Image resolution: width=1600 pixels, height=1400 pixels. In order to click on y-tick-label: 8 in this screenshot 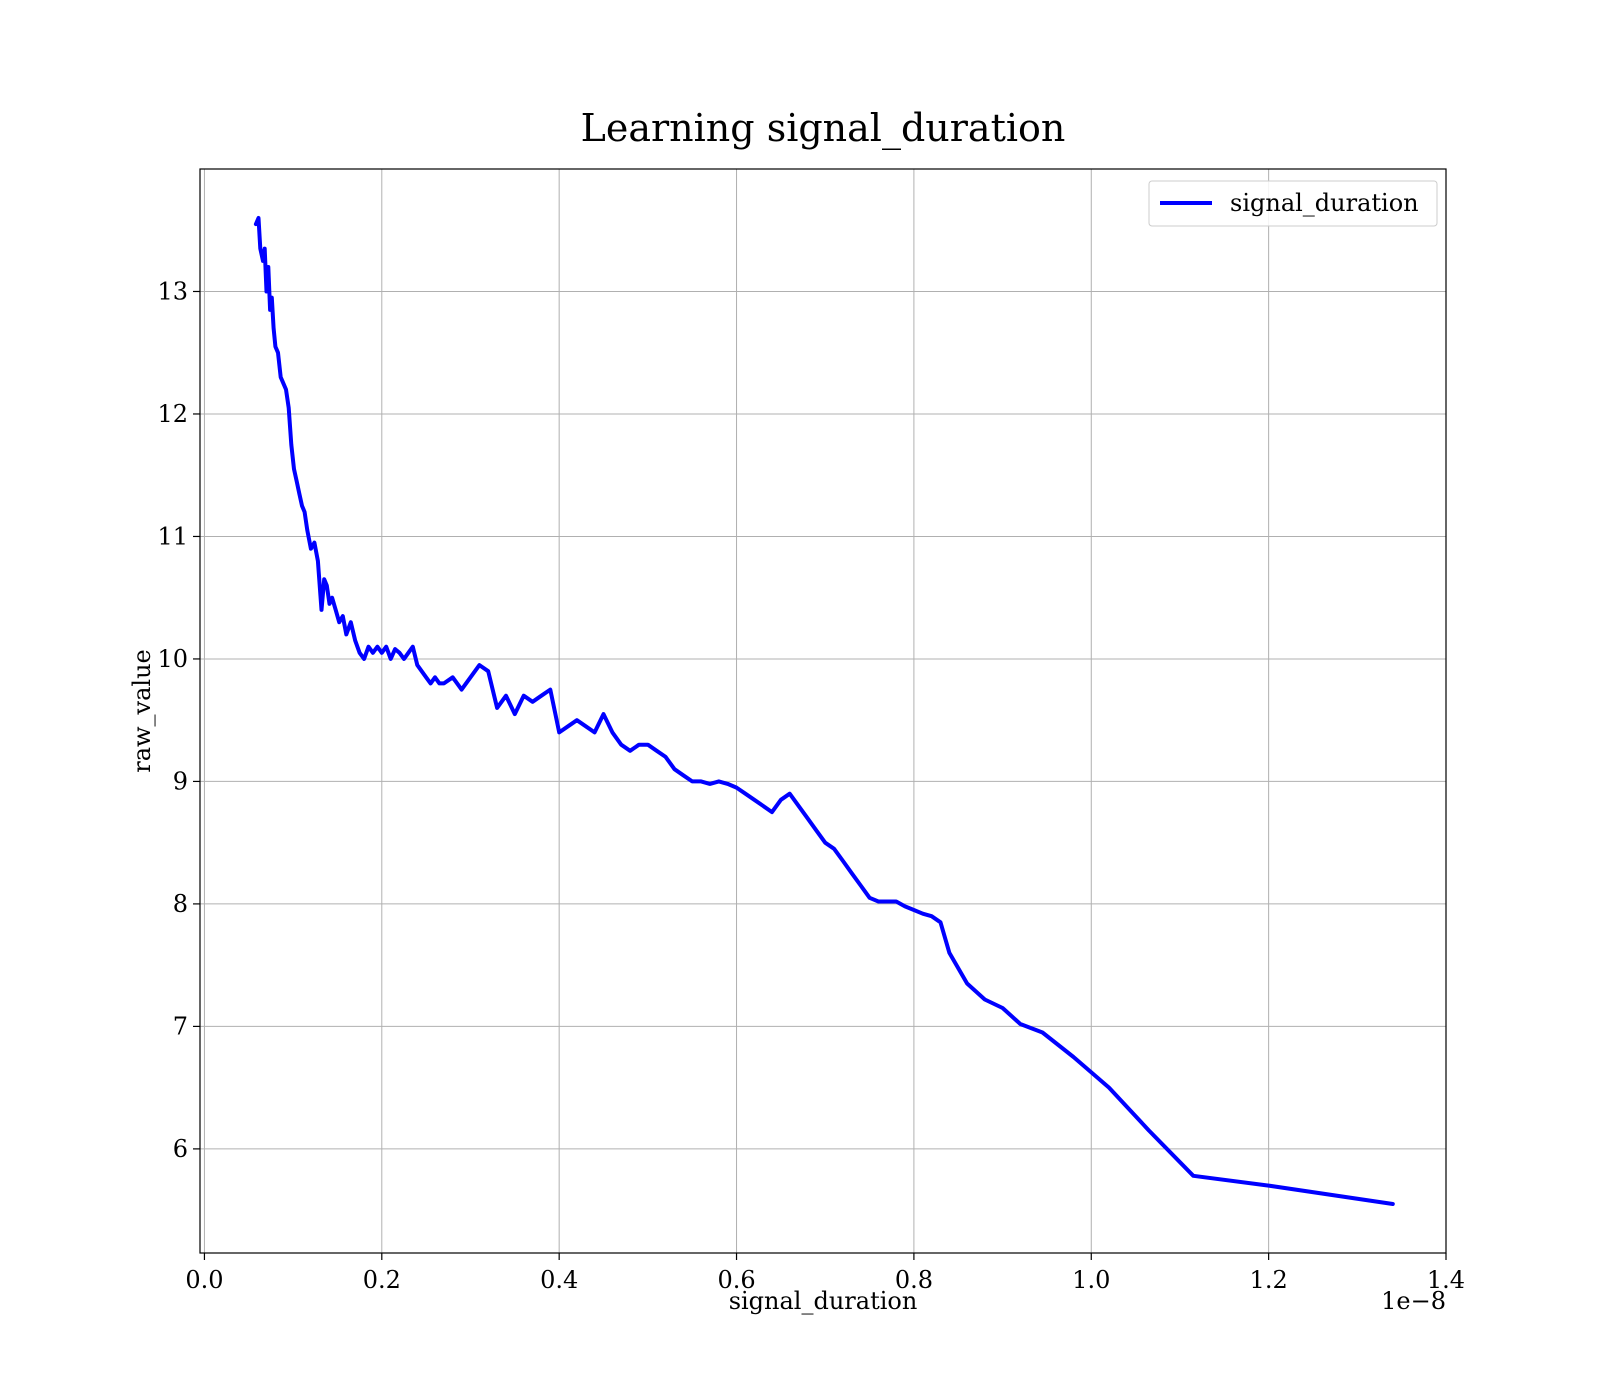, I will do `click(180, 904)`.